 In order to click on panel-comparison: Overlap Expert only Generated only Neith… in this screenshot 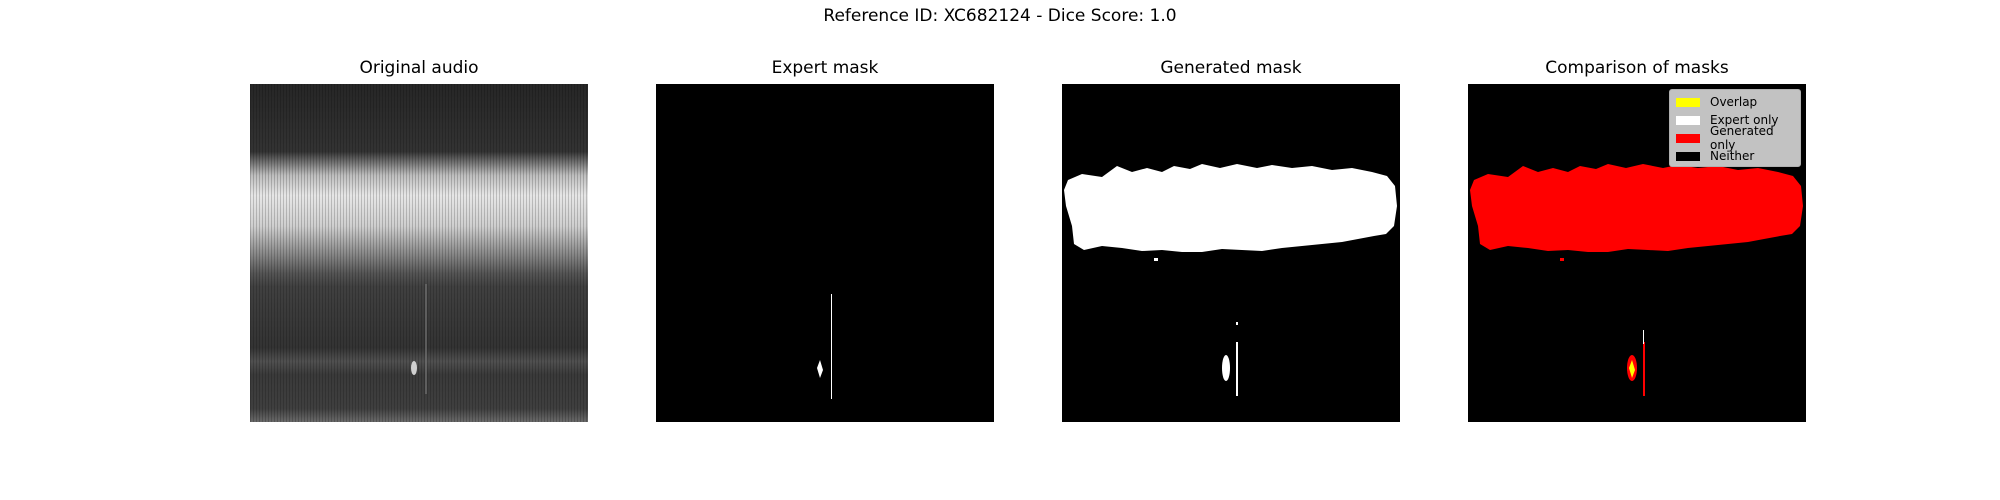, I will do `click(1637, 253)`.